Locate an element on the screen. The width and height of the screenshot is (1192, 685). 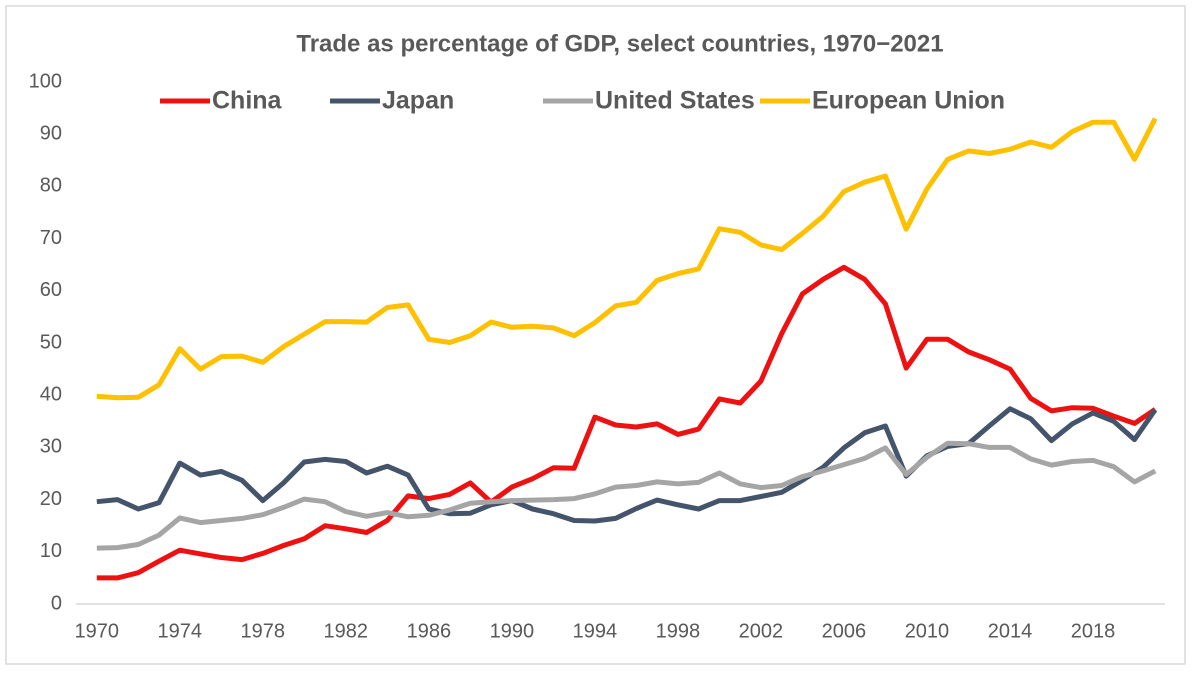
series-line is located at coordinates (626, 495).